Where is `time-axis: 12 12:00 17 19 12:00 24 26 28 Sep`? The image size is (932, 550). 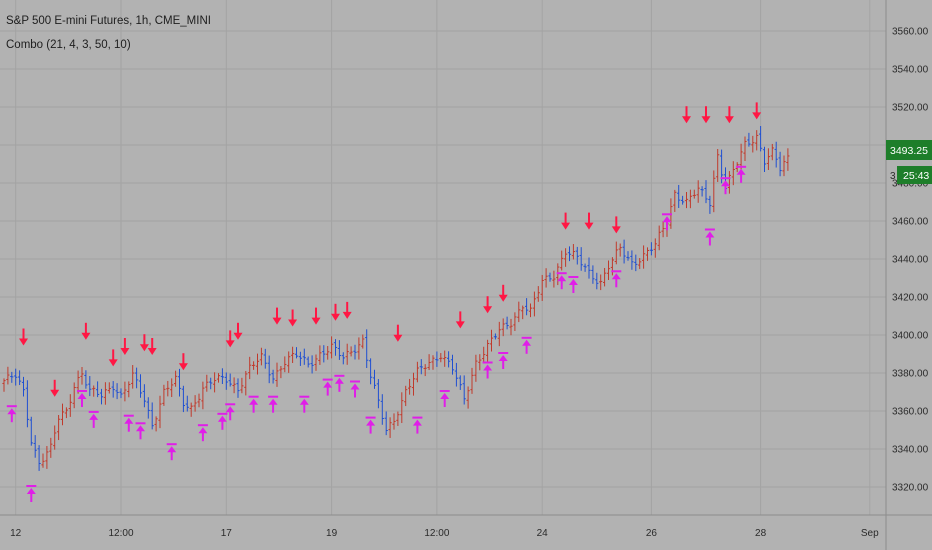 time-axis: 12 12:00 17 19 12:00 24 26 28 Sep is located at coordinates (444, 533).